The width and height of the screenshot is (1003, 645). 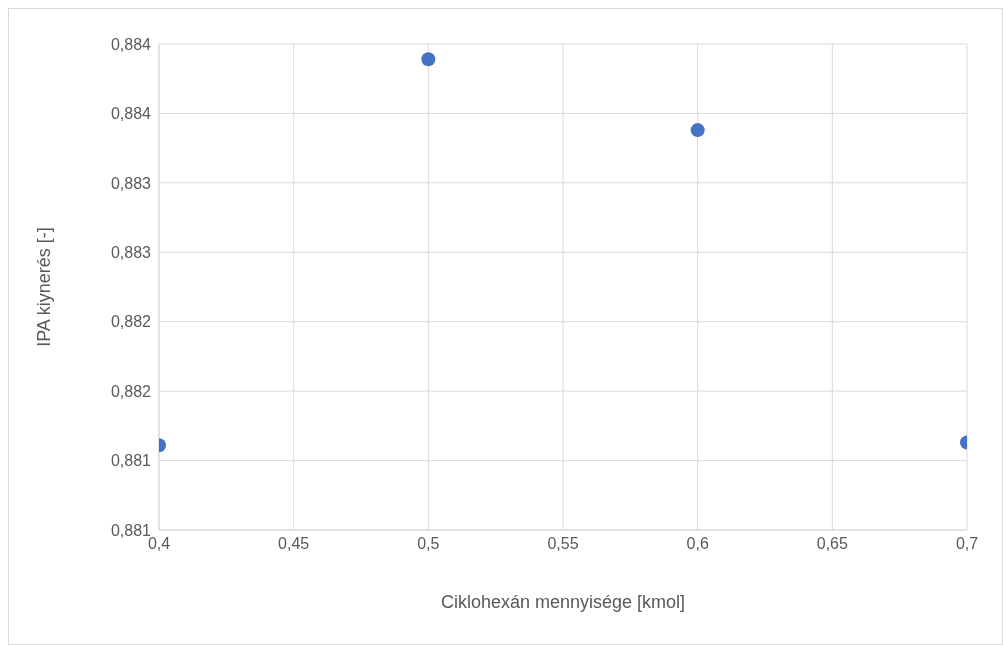 What do you see at coordinates (44, 287) in the screenshot?
I see `y-axis-title: IPA kiynerés [-]` at bounding box center [44, 287].